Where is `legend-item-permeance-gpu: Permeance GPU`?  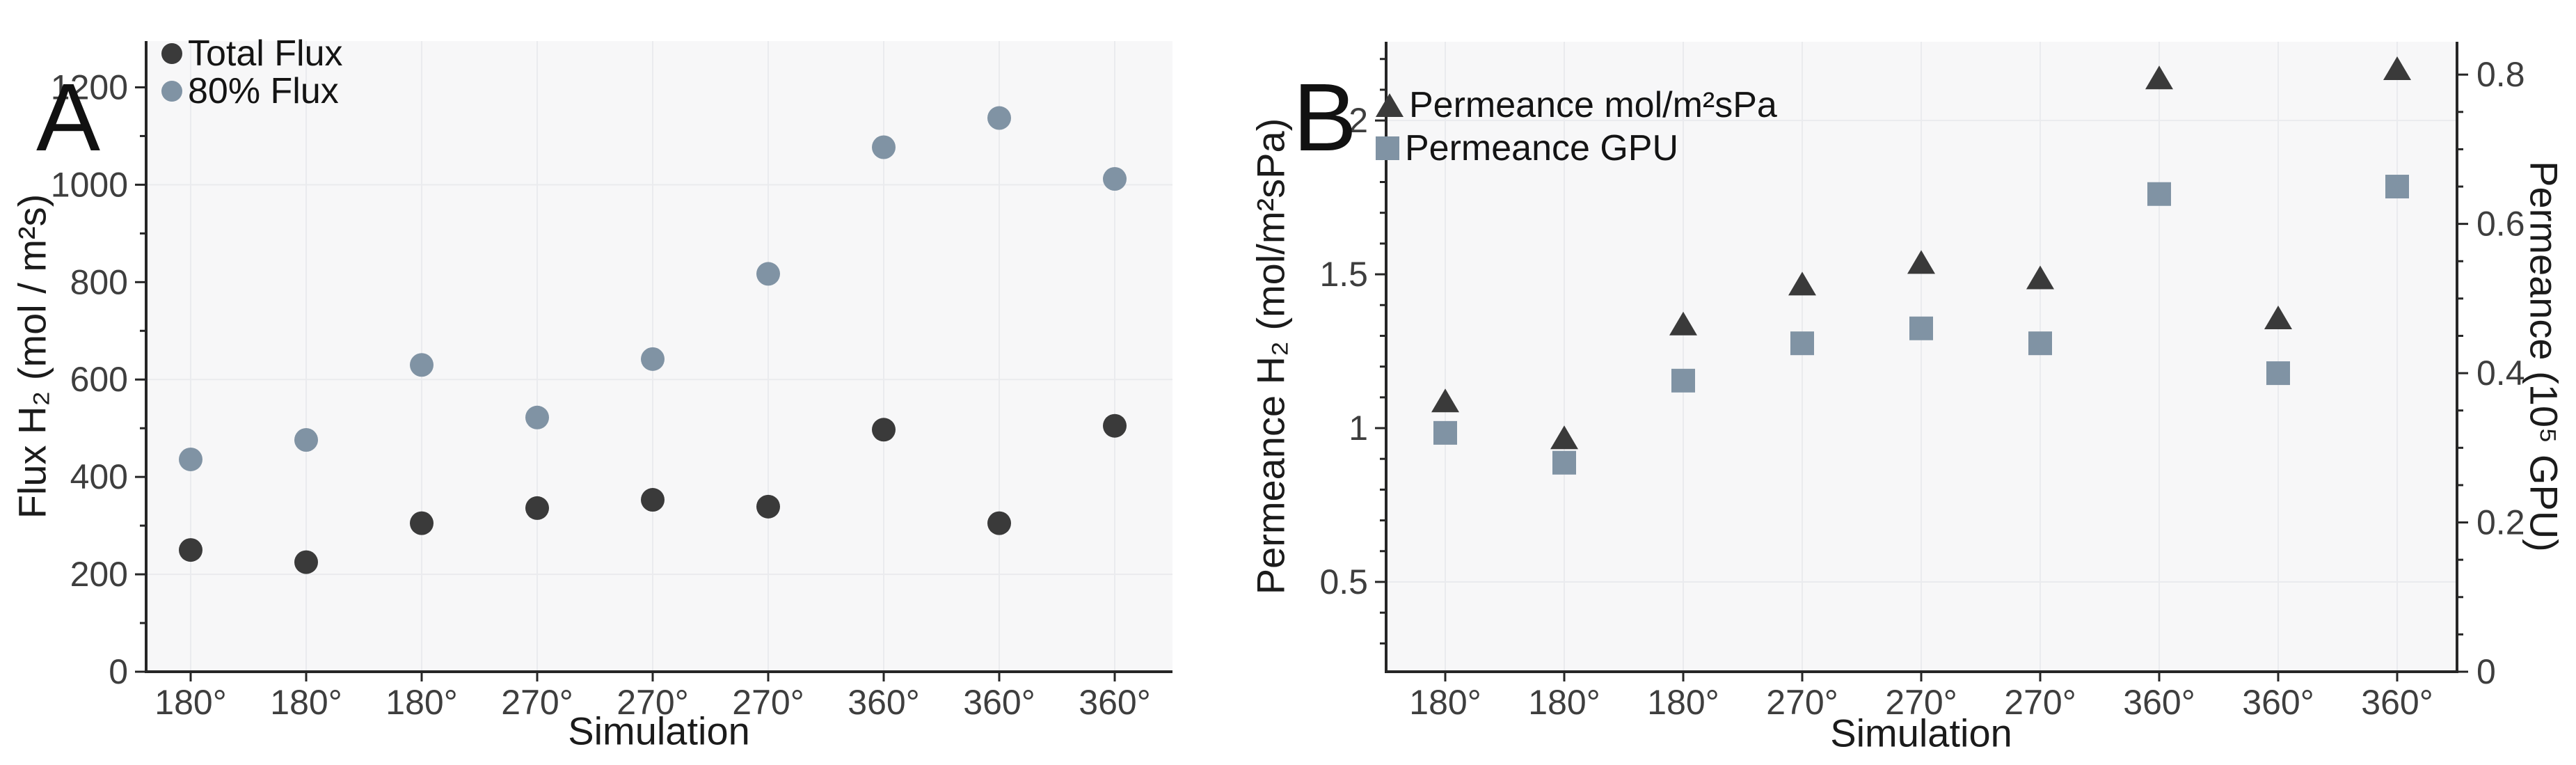
legend-item-permeance-gpu: Permeance GPU is located at coordinates (1576, 148).